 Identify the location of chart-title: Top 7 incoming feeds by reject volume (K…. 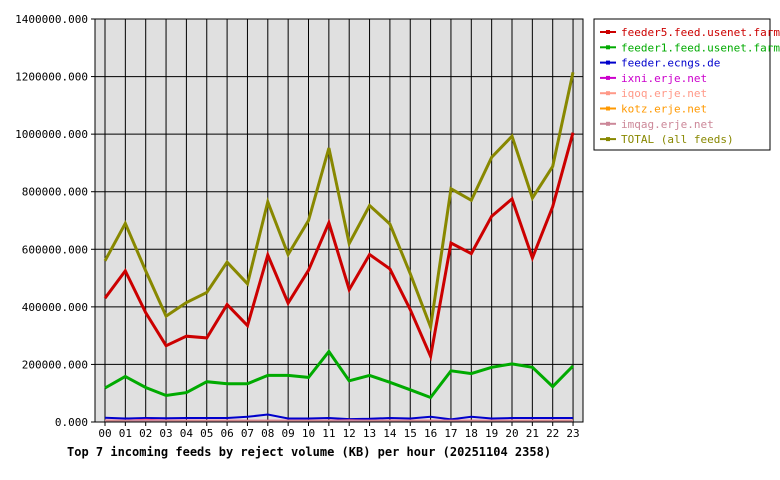
(309, 452).